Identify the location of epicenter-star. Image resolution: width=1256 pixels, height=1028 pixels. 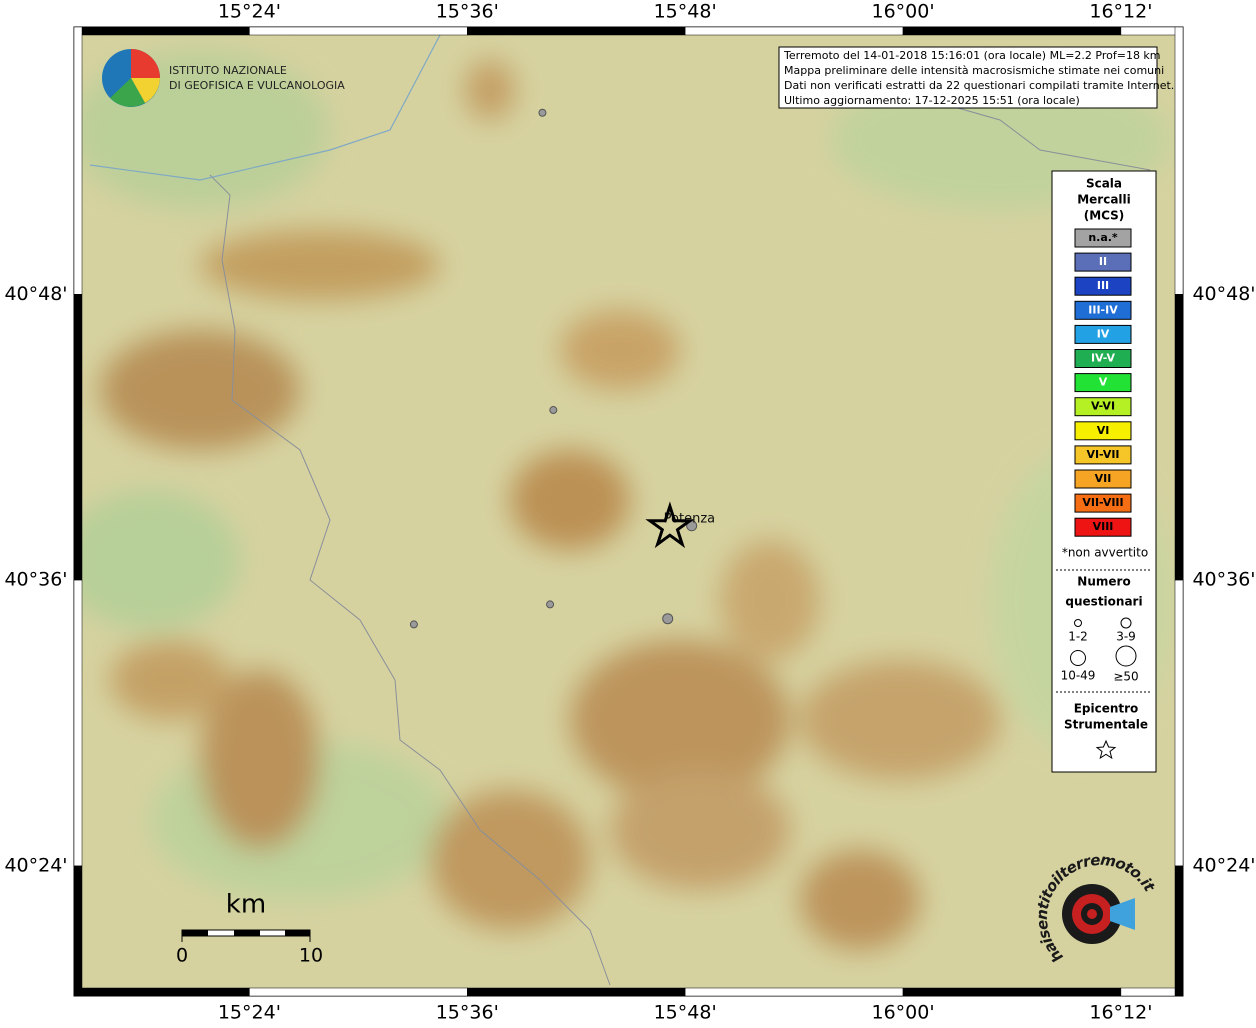
(670, 525).